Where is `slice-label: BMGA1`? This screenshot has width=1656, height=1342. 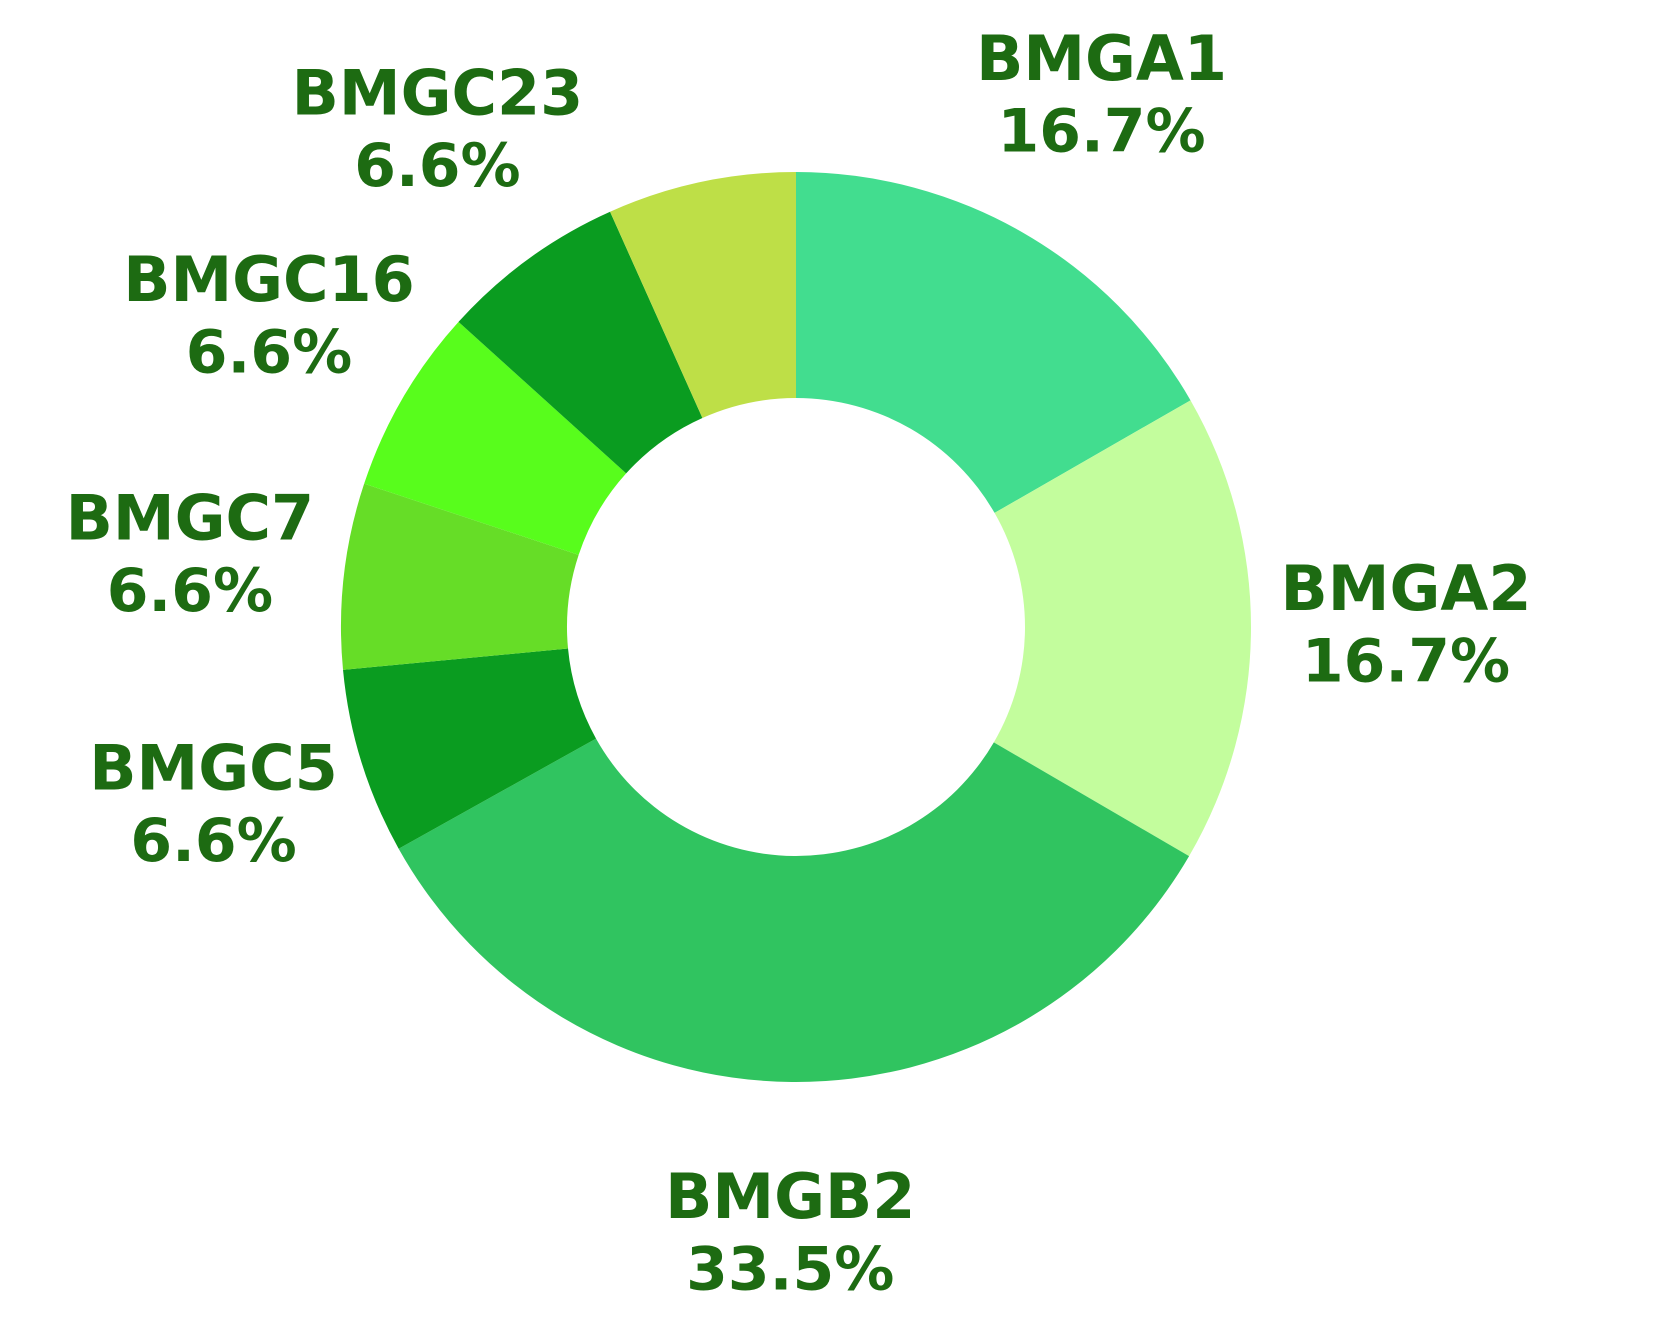 slice-label: BMGA1 is located at coordinates (1101, 58).